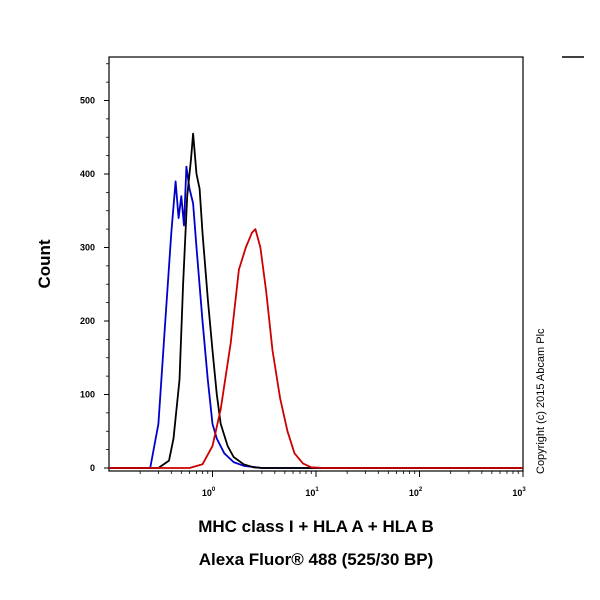  Describe the element at coordinates (87, 101) in the screenshot. I see `y-tick-label: 500` at that location.